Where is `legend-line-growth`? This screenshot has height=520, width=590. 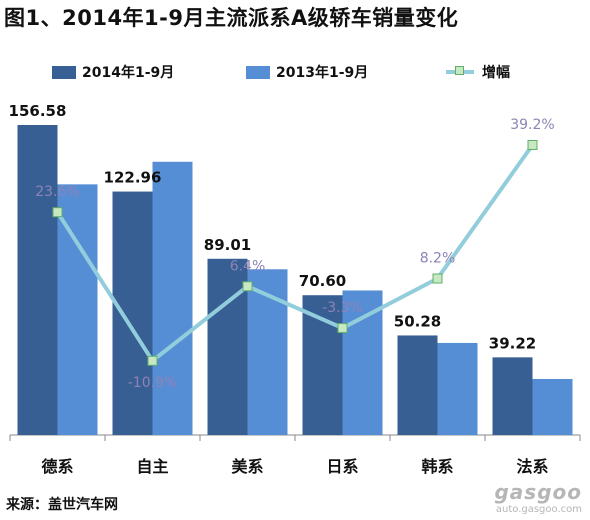 legend-line-growth is located at coordinates (460, 70).